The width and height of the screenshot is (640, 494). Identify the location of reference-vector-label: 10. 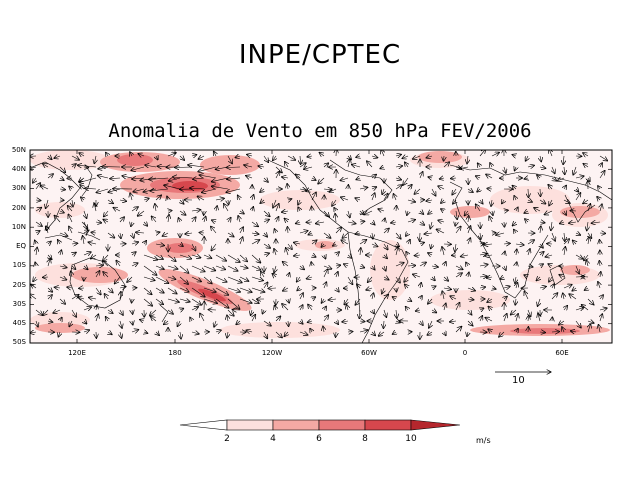
(518, 380).